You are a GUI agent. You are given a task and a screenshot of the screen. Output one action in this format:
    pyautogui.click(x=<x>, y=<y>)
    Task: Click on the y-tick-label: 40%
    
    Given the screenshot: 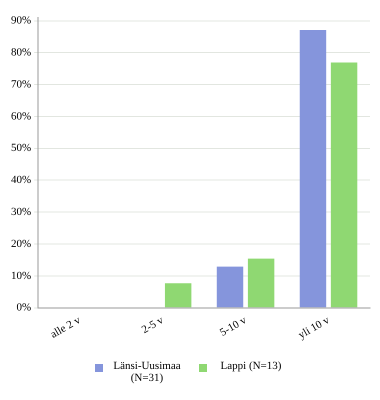 What is the action you would take?
    pyautogui.click(x=21, y=180)
    